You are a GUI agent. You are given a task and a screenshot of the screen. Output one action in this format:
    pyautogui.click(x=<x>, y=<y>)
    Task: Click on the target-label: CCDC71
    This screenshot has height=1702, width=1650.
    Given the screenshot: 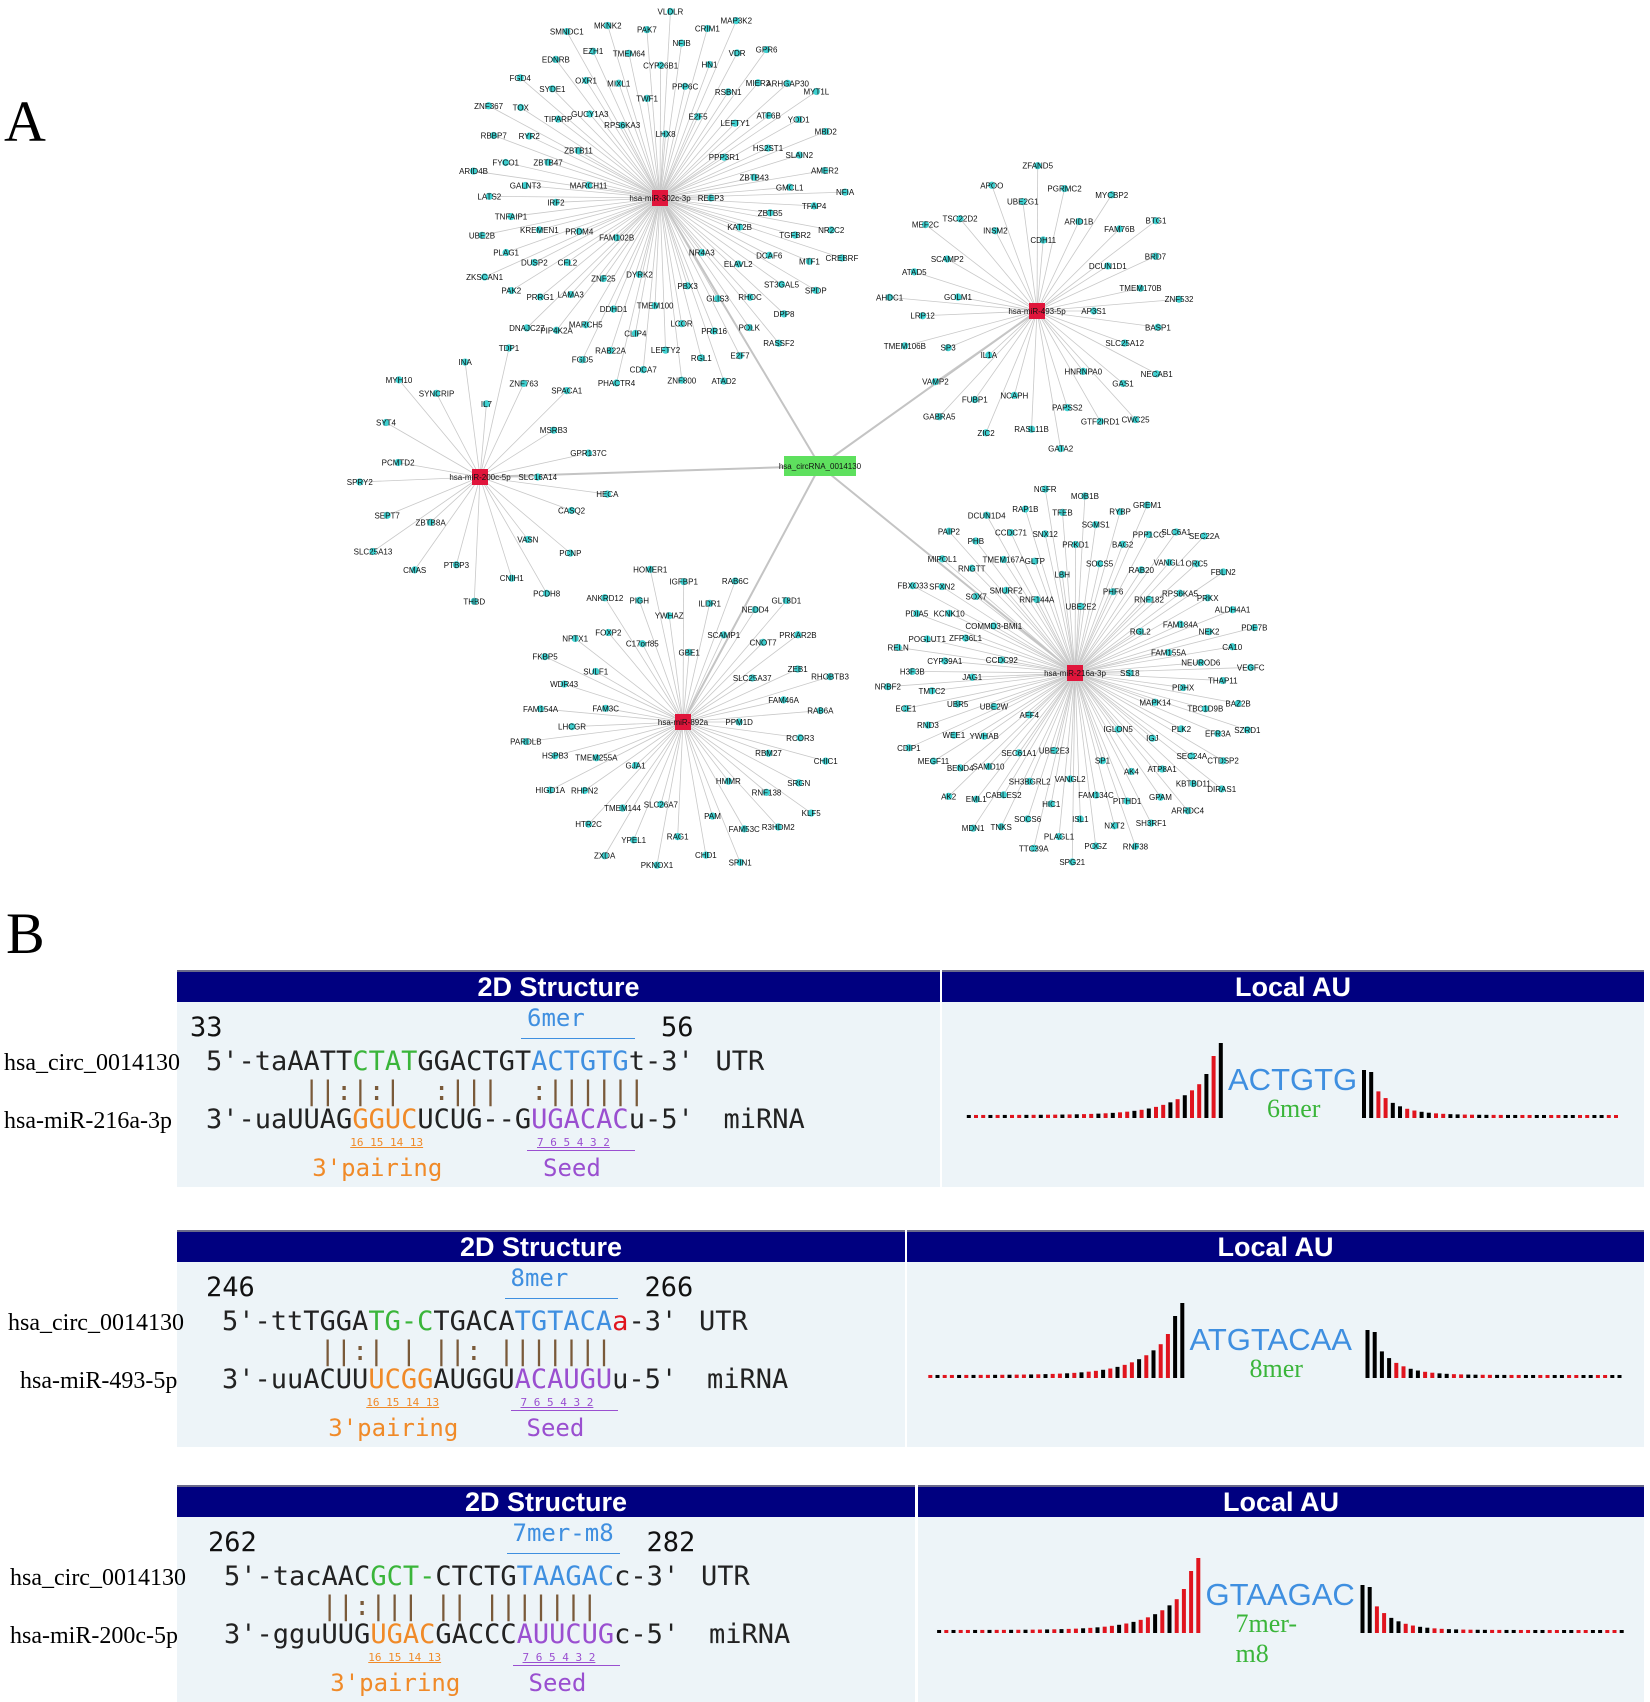 What is the action you would take?
    pyautogui.click(x=1011, y=533)
    